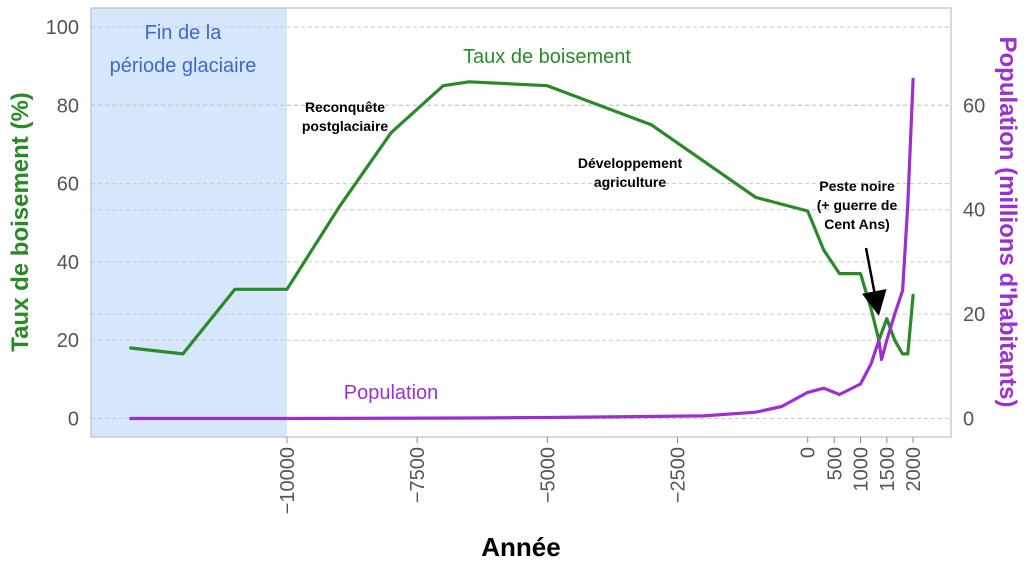 Image resolution: width=1024 pixels, height=561 pixels. I want to click on glacial-label-line2: période glaciaire, so click(183, 66).